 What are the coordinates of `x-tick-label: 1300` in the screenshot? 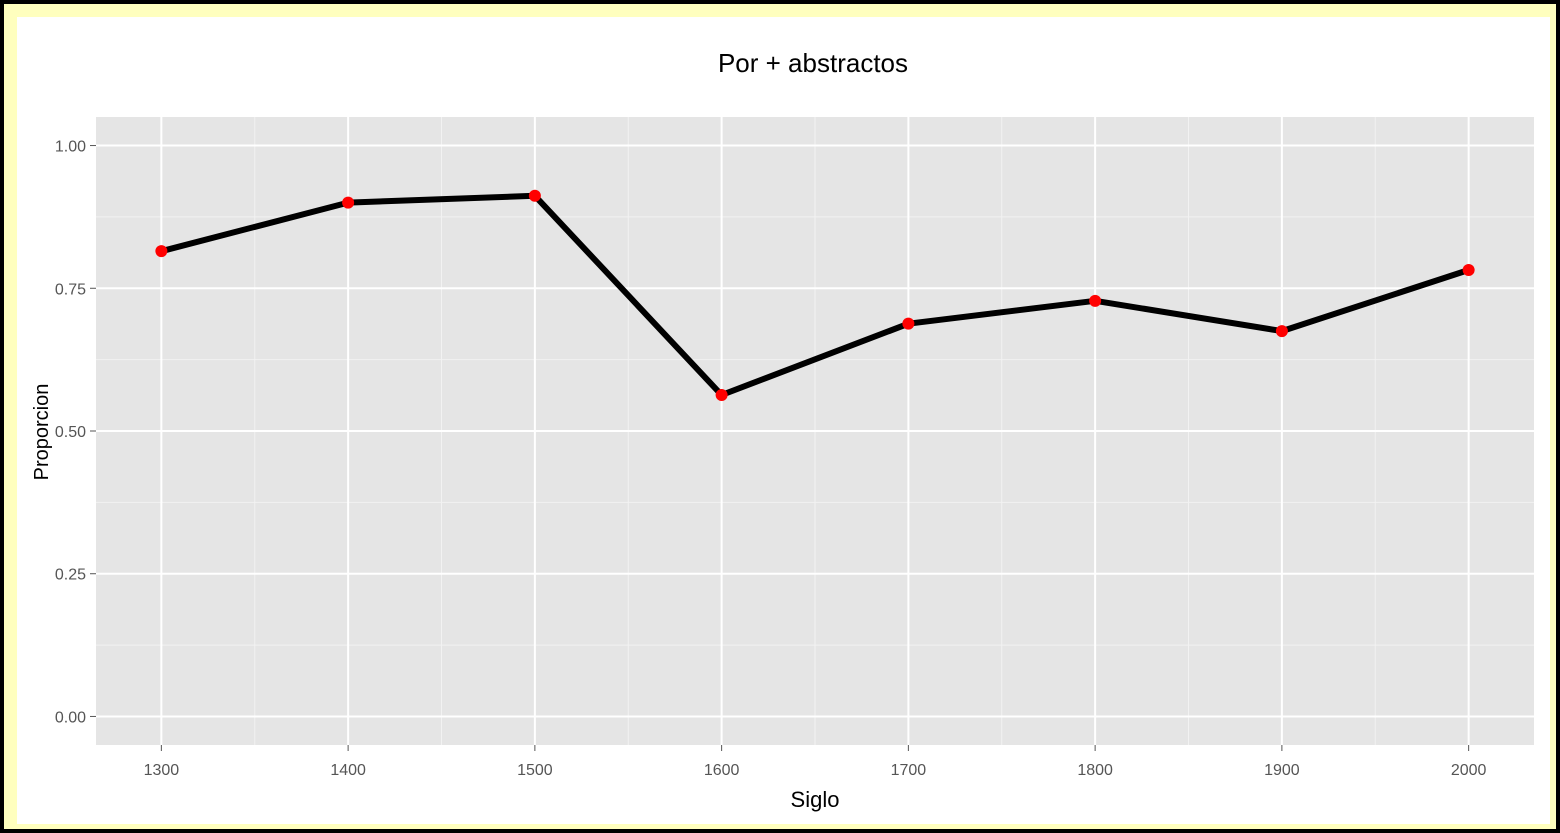 It's located at (162, 770).